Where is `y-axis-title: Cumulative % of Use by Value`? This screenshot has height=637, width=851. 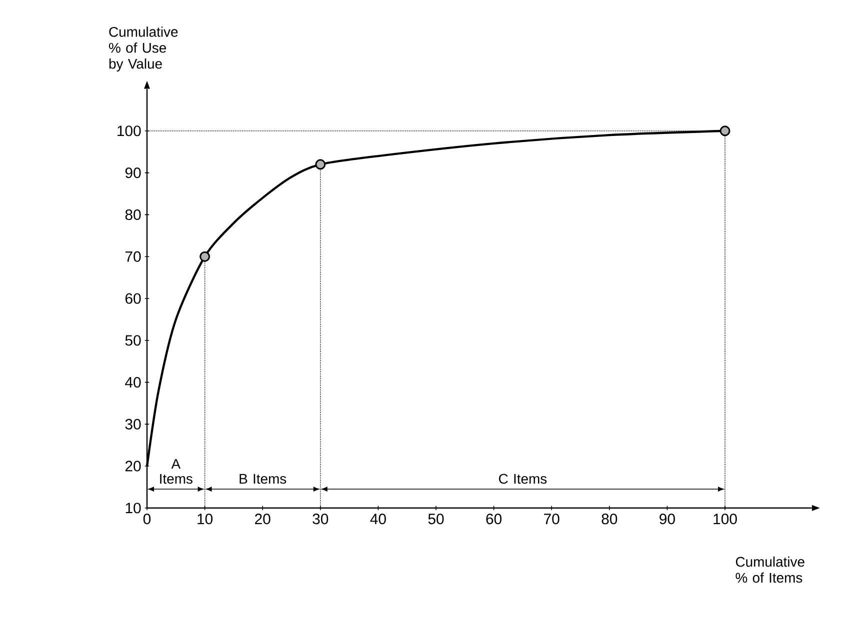 y-axis-title: Cumulative % of Use by Value is located at coordinates (143, 49).